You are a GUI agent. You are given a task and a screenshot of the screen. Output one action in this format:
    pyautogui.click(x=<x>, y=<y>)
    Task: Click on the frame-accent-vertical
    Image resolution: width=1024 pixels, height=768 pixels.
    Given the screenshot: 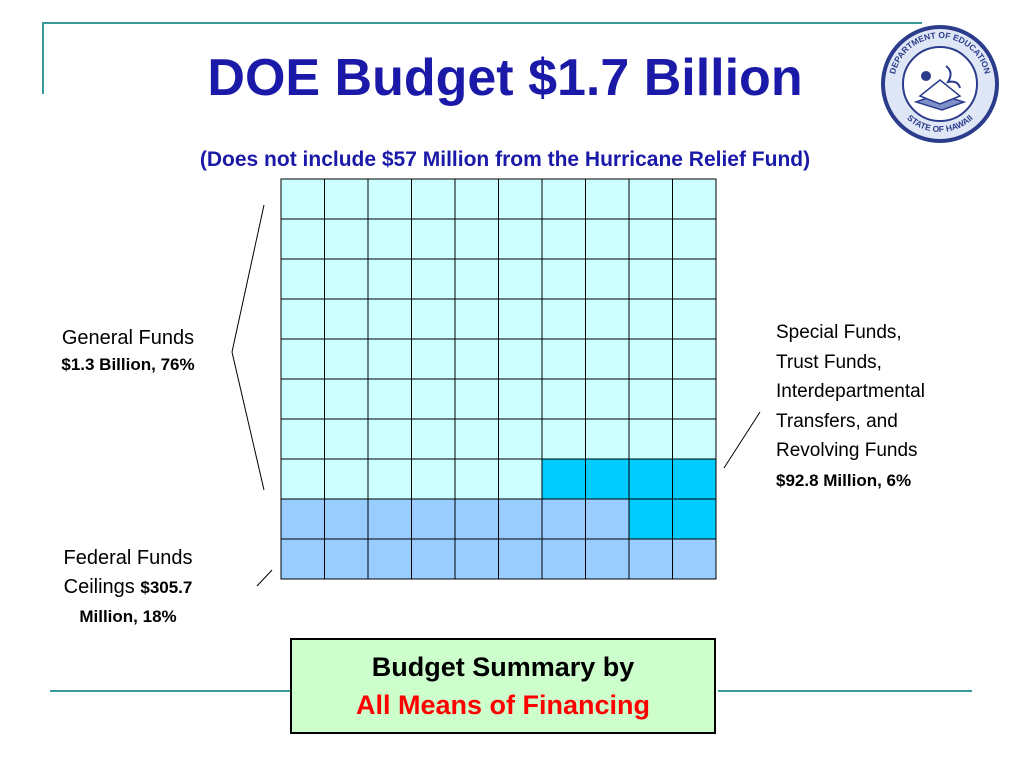 What is the action you would take?
    pyautogui.click(x=43, y=58)
    